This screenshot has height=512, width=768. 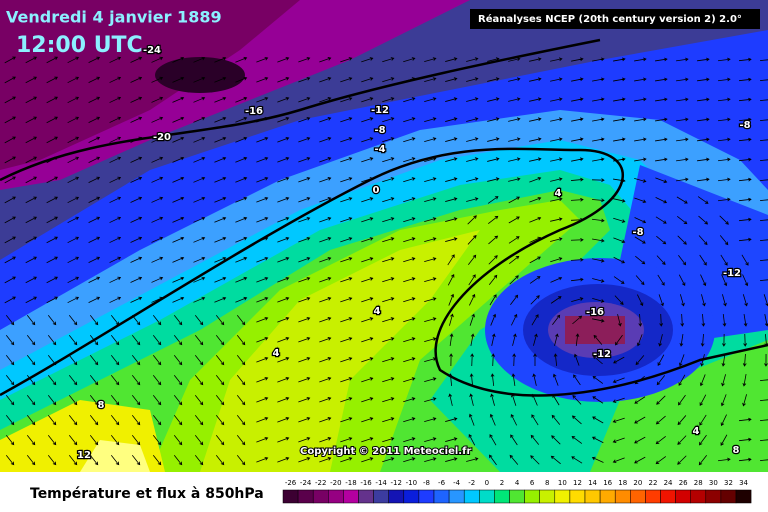 What do you see at coordinates (350, 483) in the screenshot?
I see `colorbar-label: -18` at bounding box center [350, 483].